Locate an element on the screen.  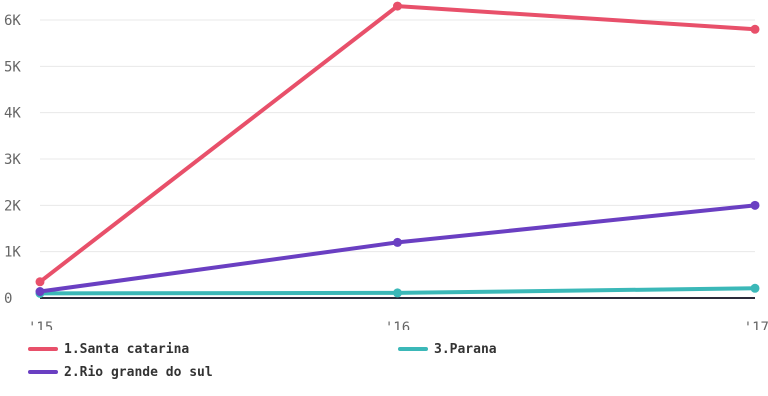
y-tick-label: 6K is located at coordinates (12, 21).